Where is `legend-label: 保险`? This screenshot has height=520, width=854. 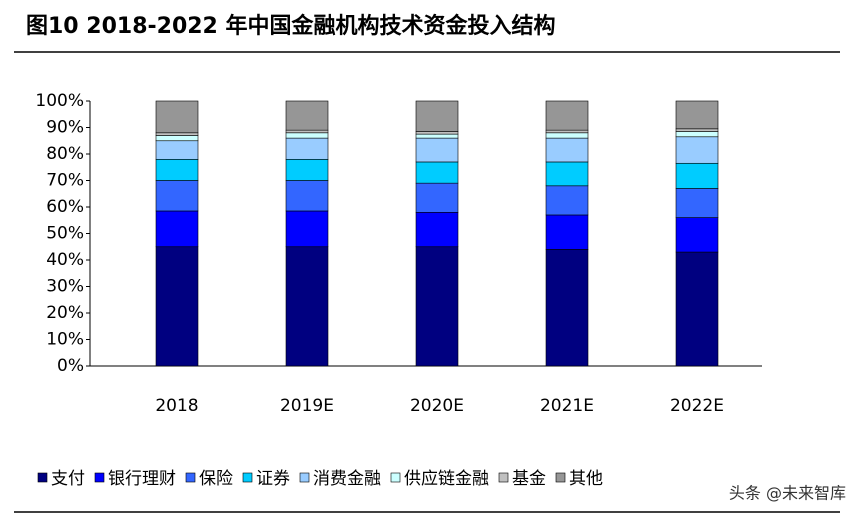 legend-label: 保险 is located at coordinates (216, 479).